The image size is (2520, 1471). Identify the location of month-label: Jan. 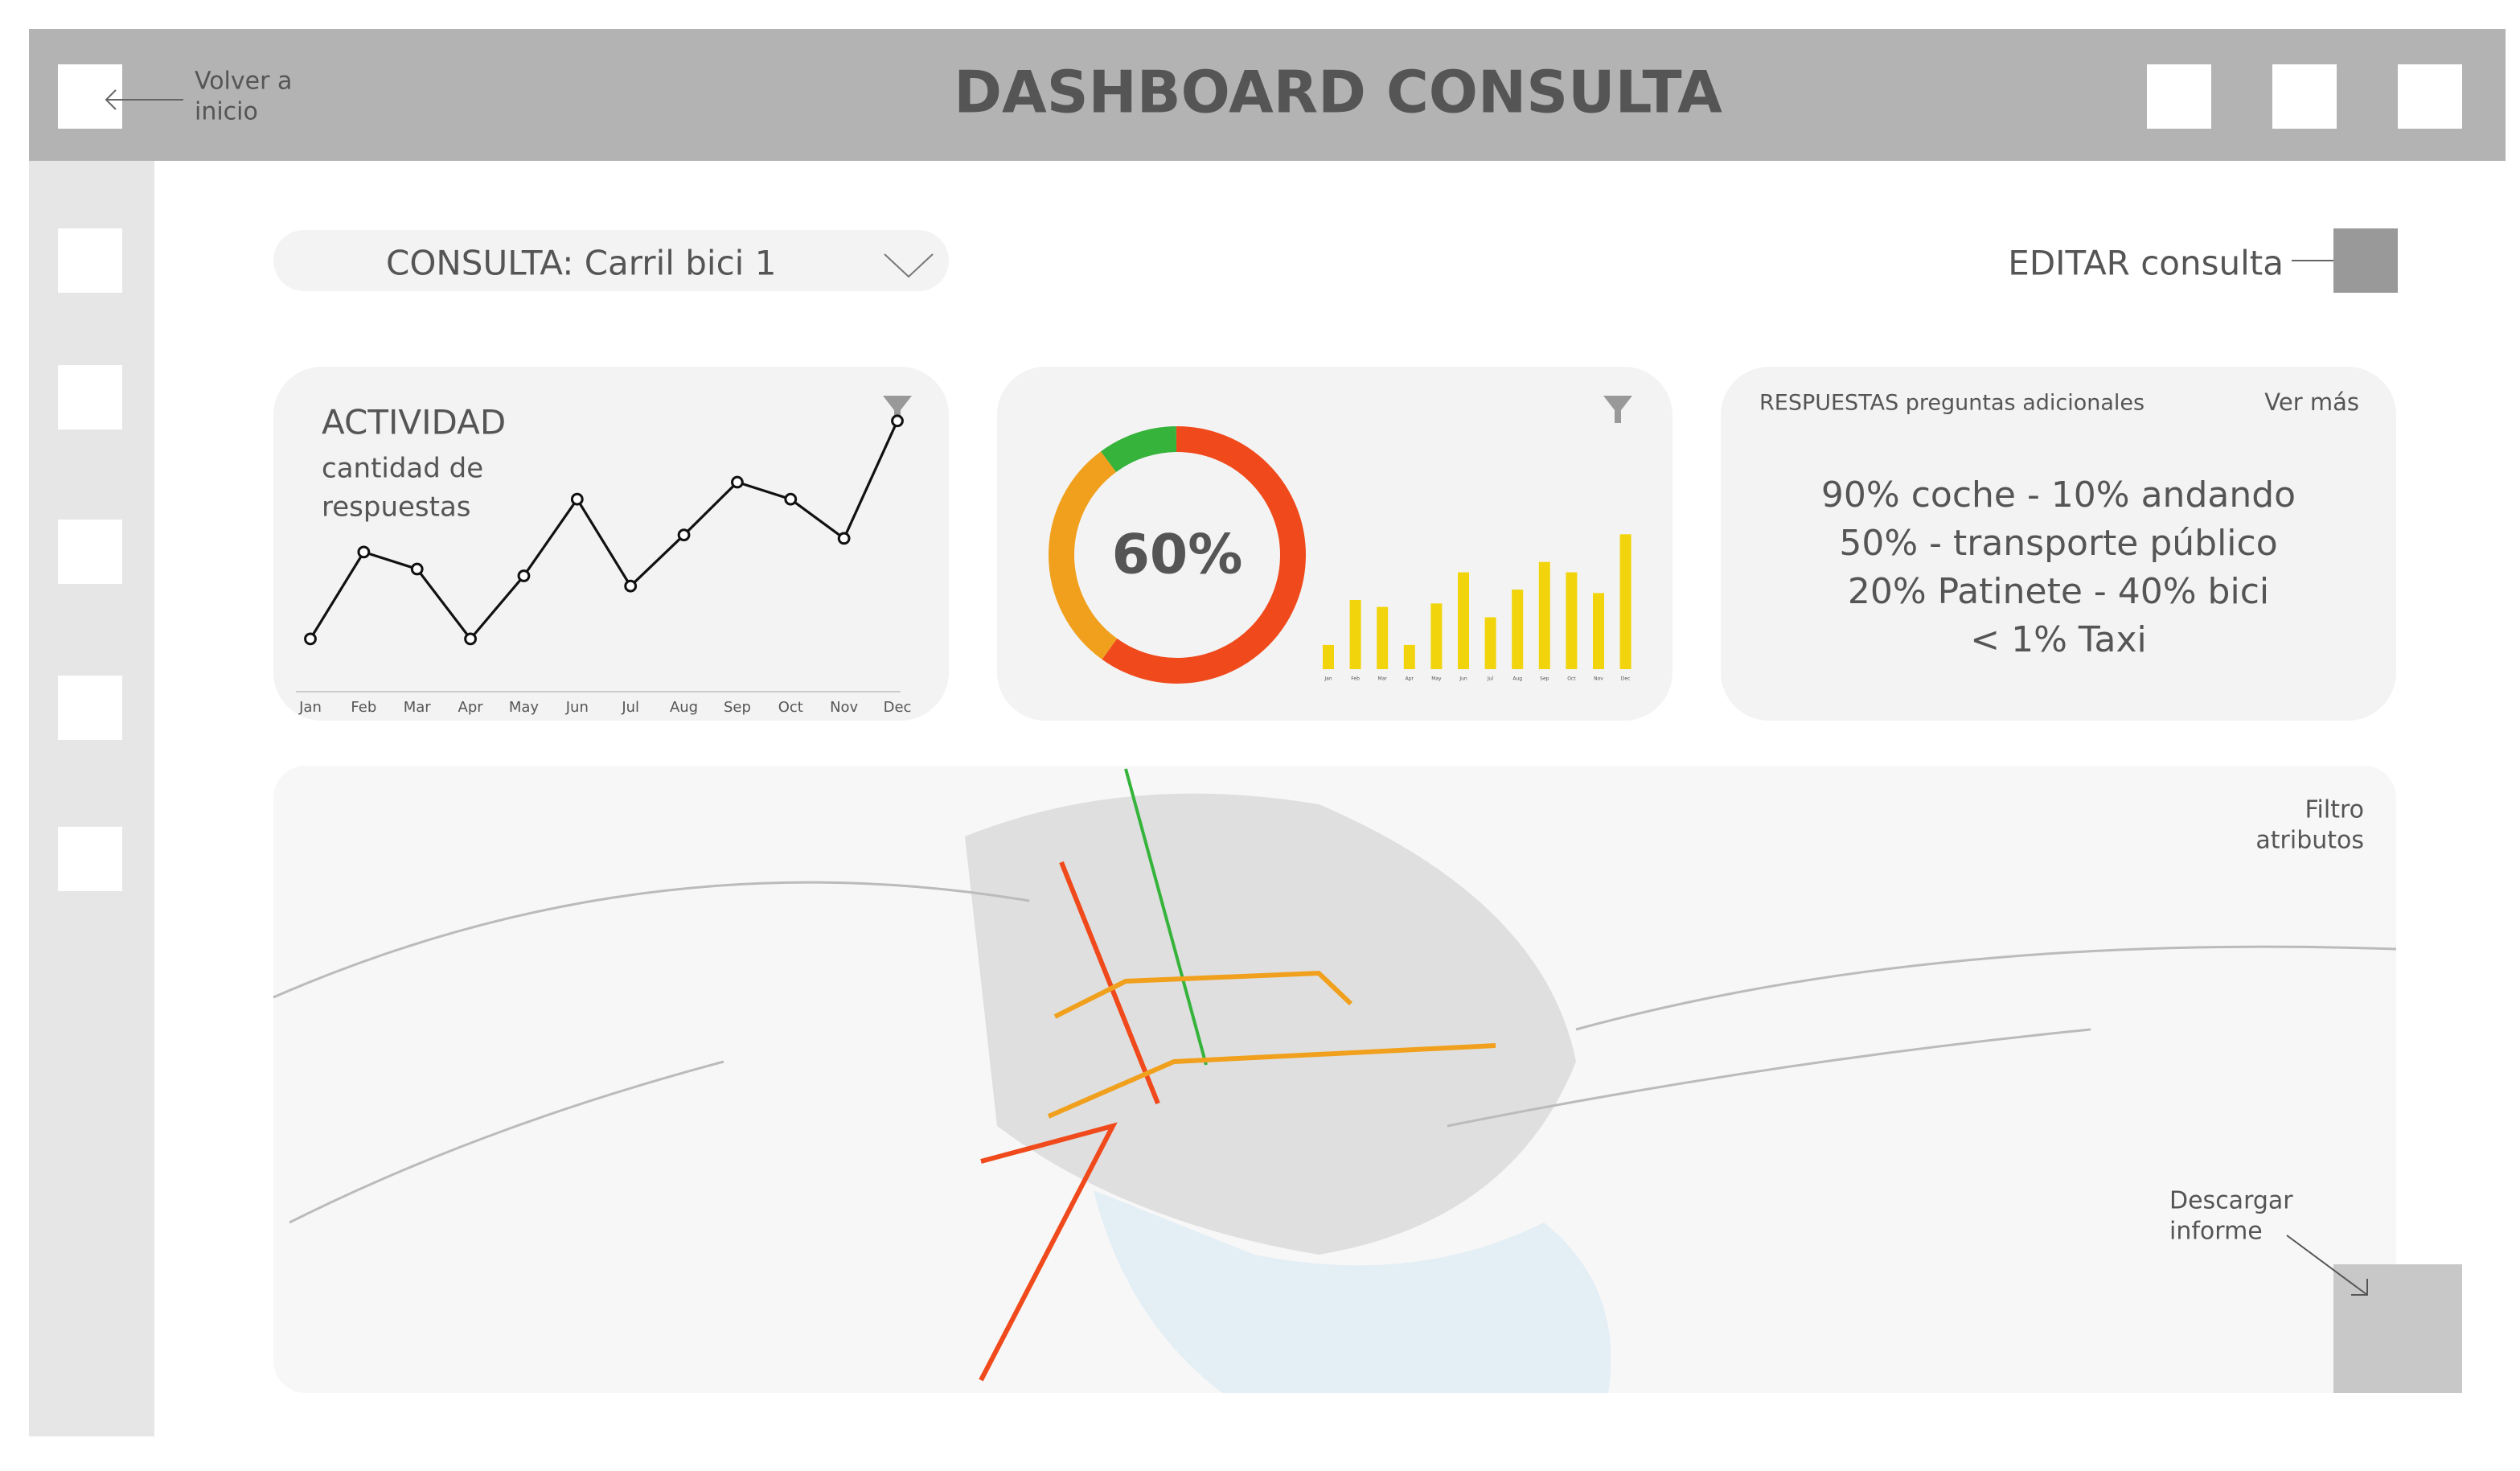
(310, 707).